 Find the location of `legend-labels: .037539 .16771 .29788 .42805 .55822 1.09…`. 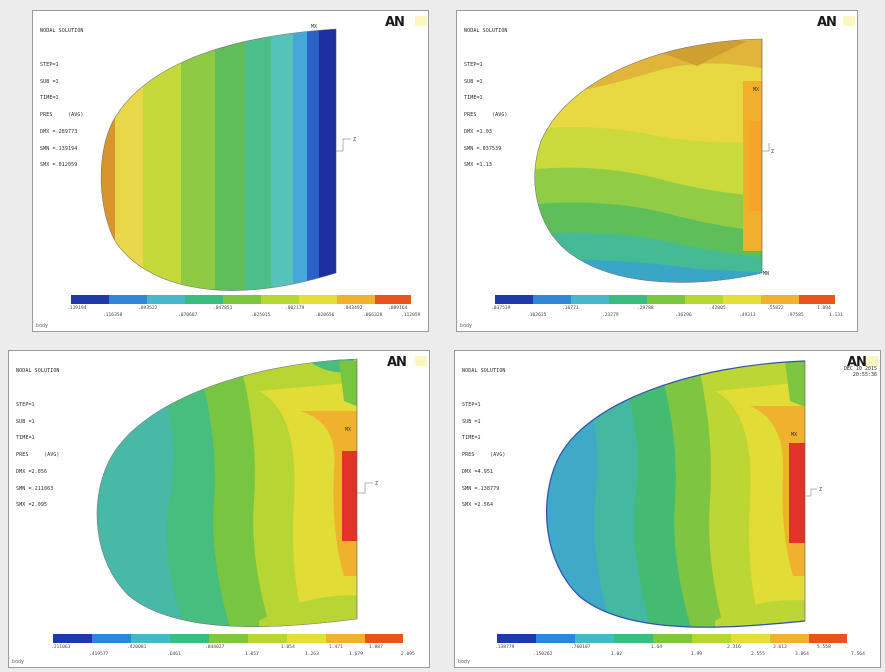

legend-labels: .037539 .16771 .29788 .42805 .55822 1.09… is located at coordinates (667, 312).